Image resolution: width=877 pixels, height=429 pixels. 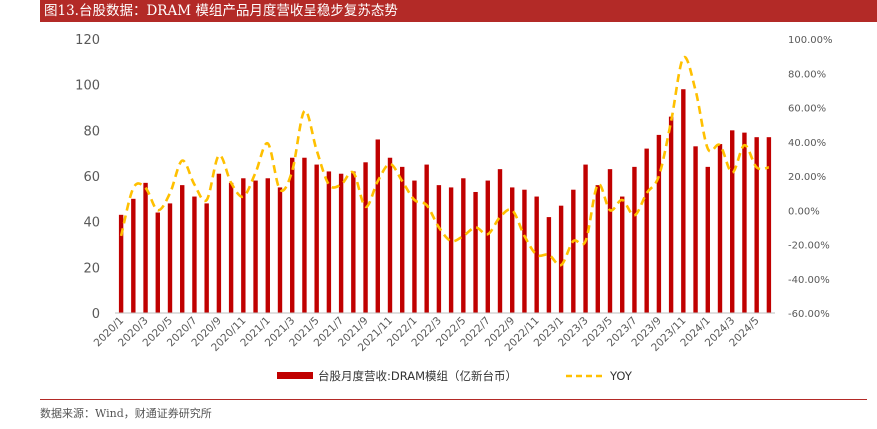 I want to click on legend: 台股月度营收:DRAM模组（亿新台币） YOY, so click(x=455, y=376).